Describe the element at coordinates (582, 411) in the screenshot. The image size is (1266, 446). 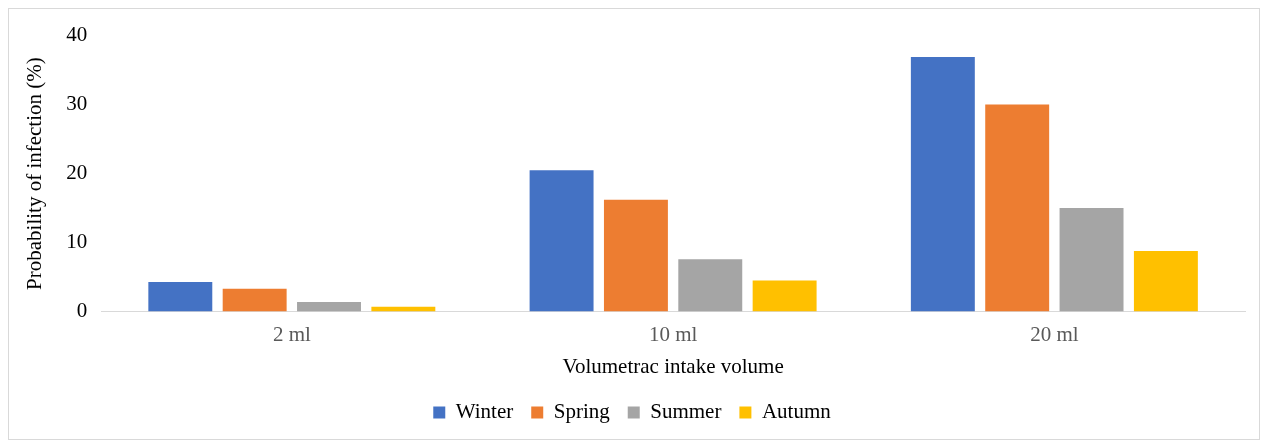
I see `legend-label: Spring` at that location.